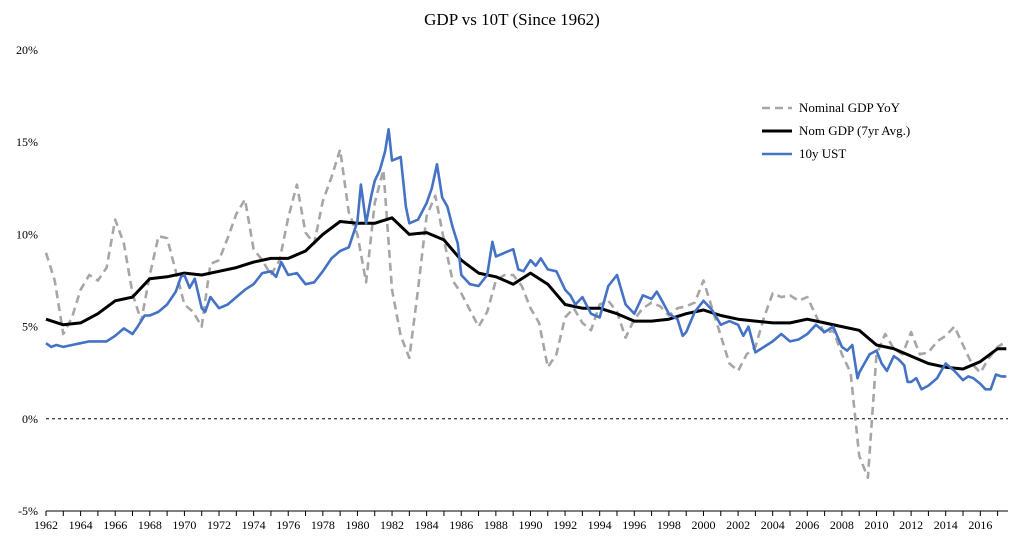 Image resolution: width=1024 pixels, height=545 pixels. I want to click on x-tick-label: 1994, so click(600, 525).